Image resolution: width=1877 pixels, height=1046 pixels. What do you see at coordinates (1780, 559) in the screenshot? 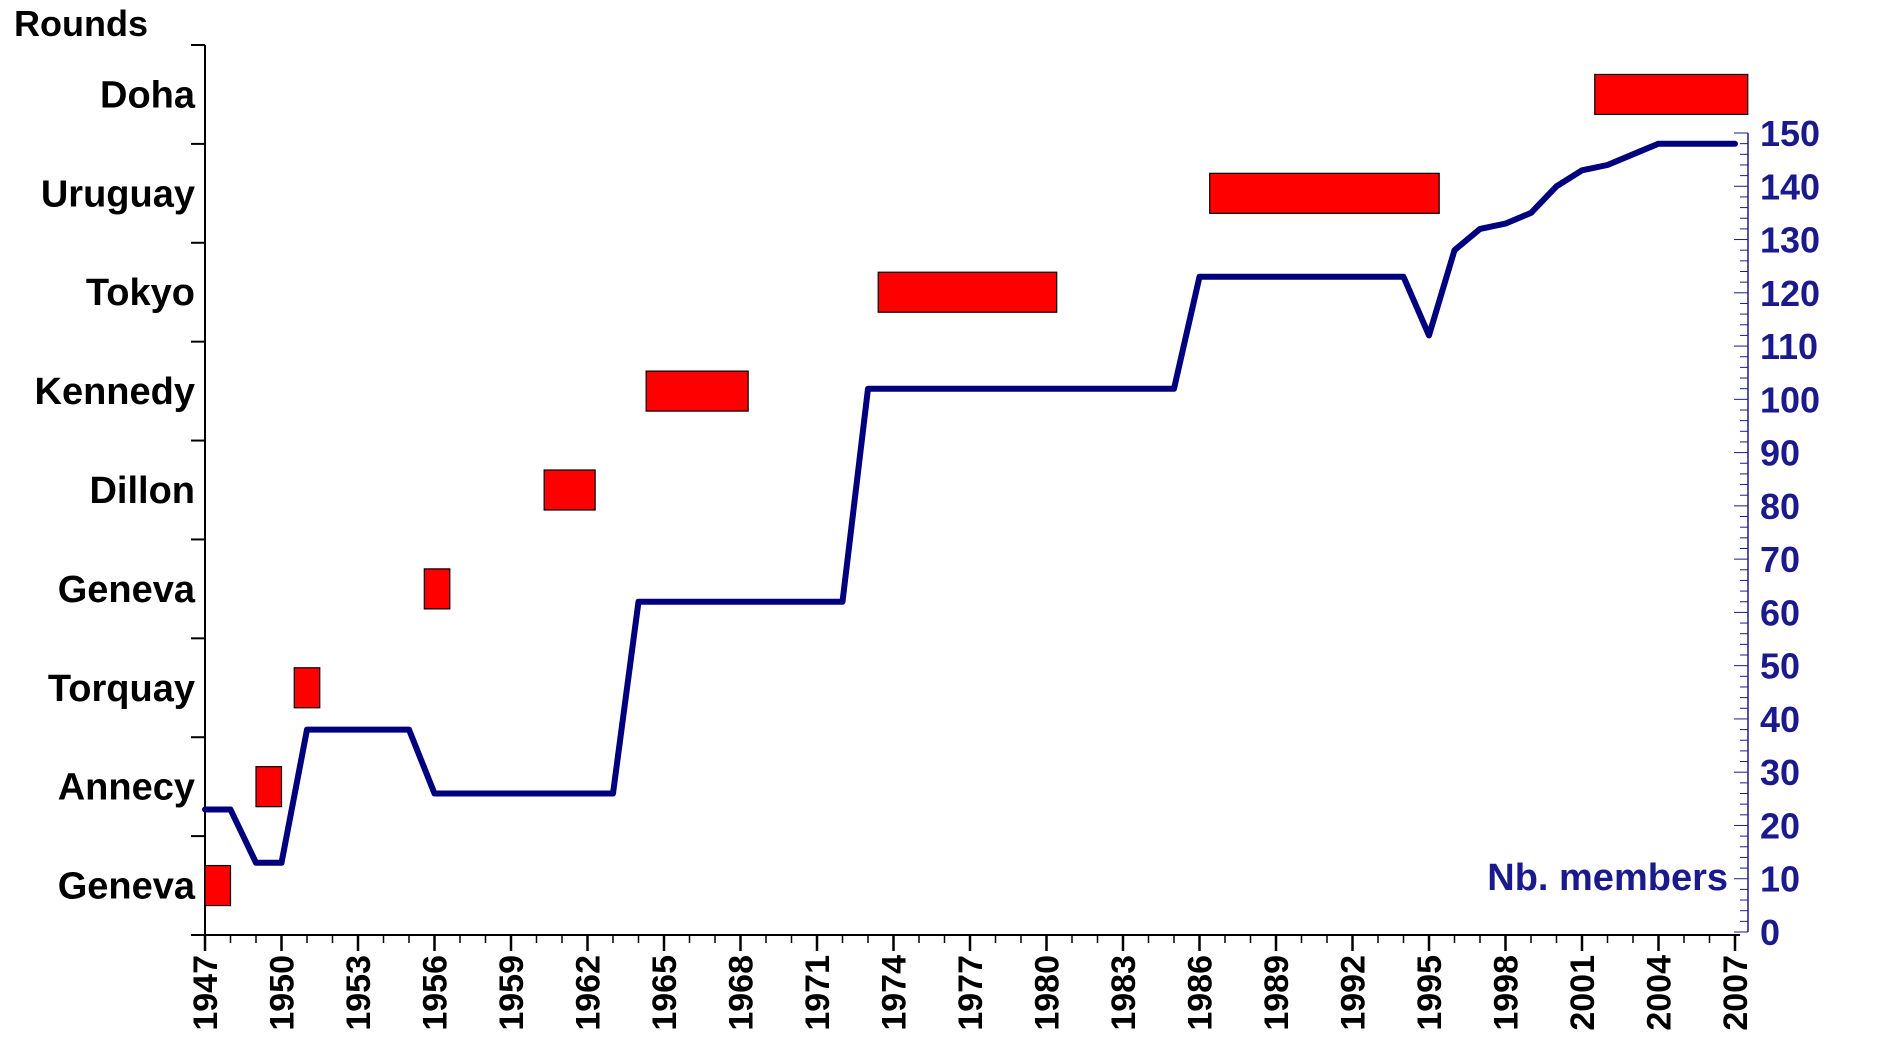
I see `right-tick-label: 70` at bounding box center [1780, 559].